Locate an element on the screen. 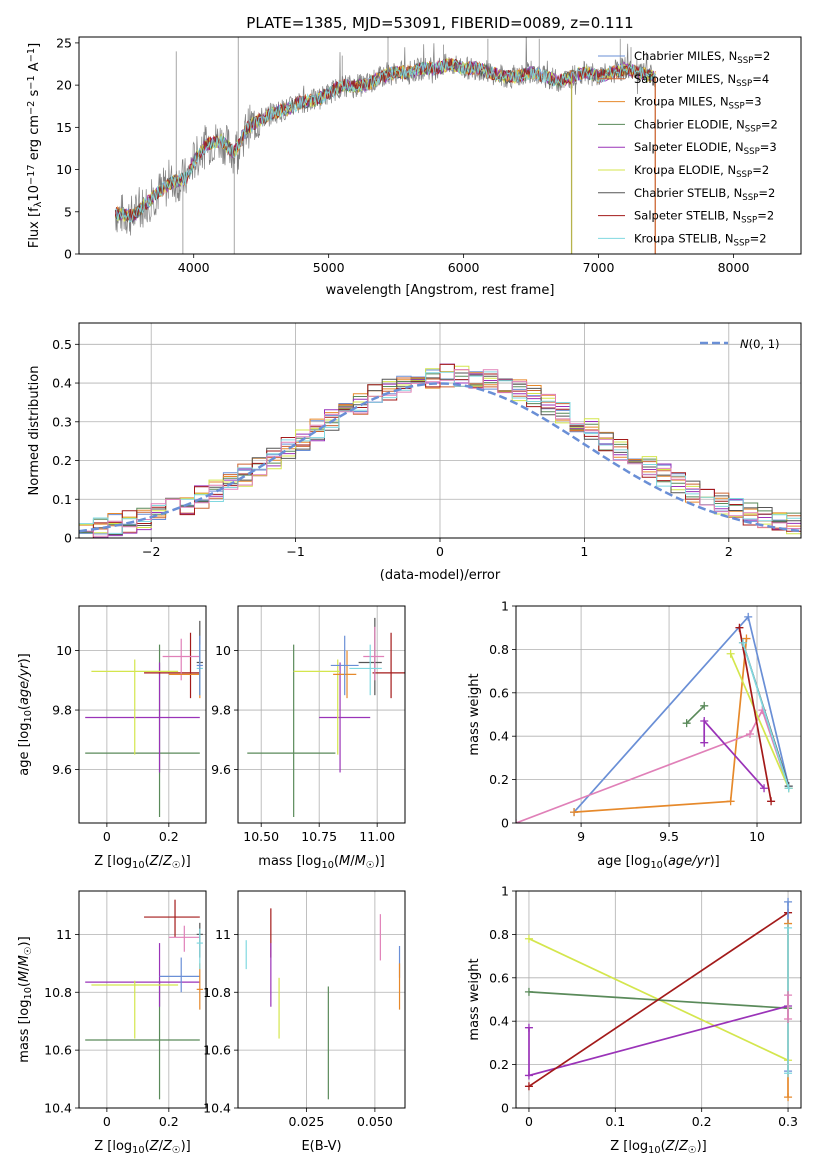 The width and height of the screenshot is (819, 1170). x-tick-label: 8000 is located at coordinates (734, 267).